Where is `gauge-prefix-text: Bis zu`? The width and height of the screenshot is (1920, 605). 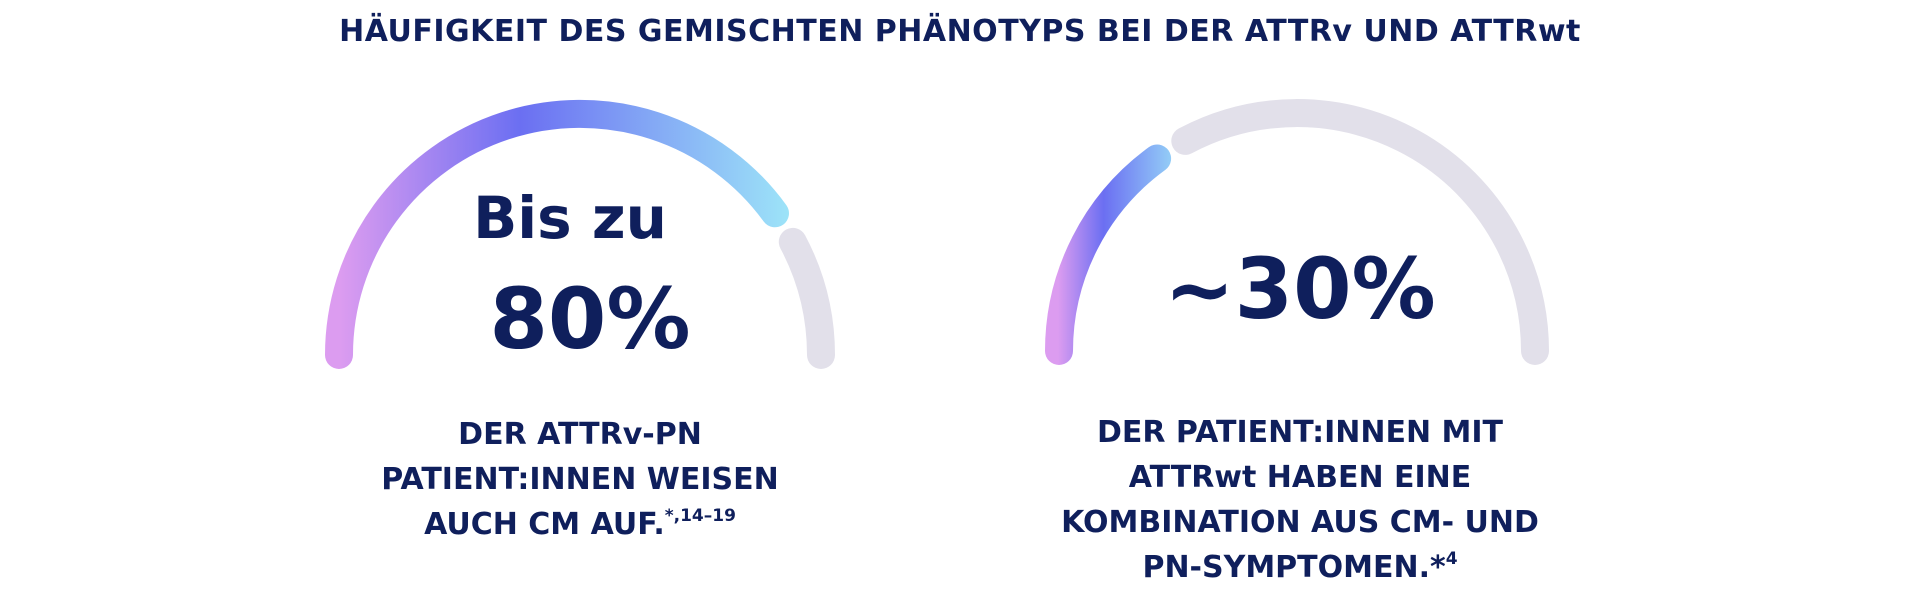 gauge-prefix-text: Bis zu is located at coordinates (570, 218).